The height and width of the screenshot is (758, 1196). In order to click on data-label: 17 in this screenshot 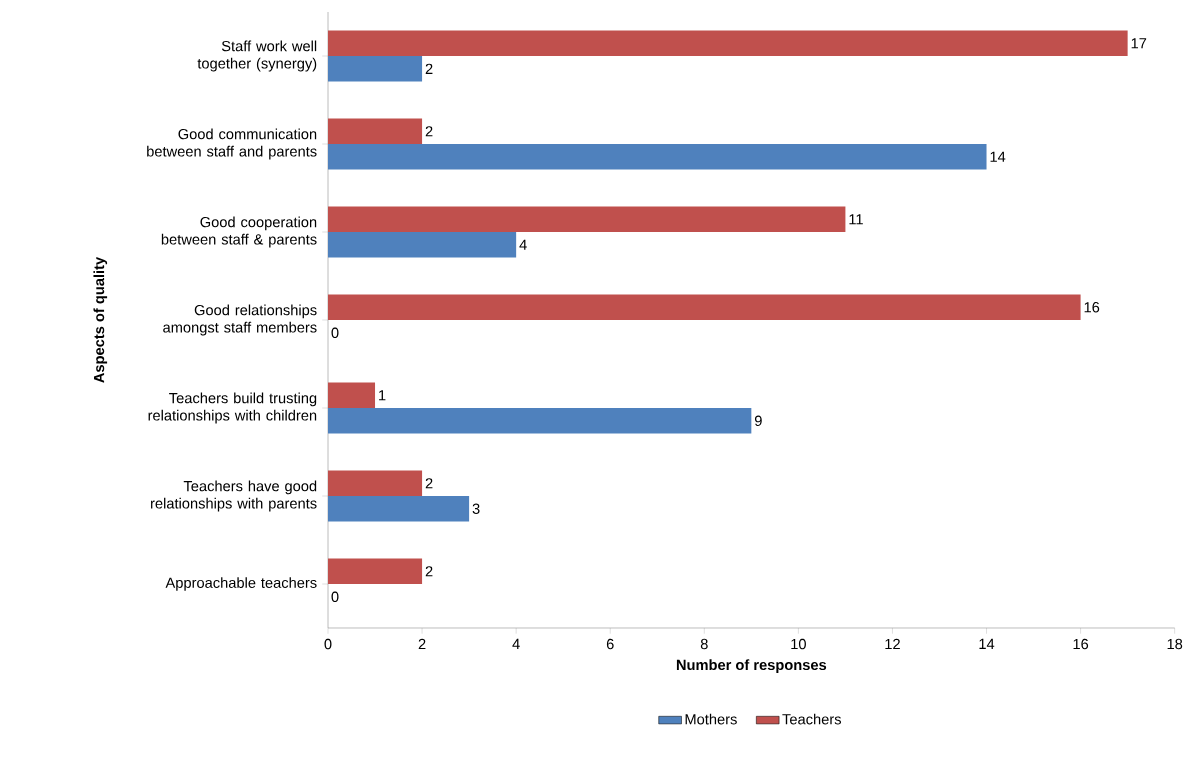, I will do `click(1139, 43)`.